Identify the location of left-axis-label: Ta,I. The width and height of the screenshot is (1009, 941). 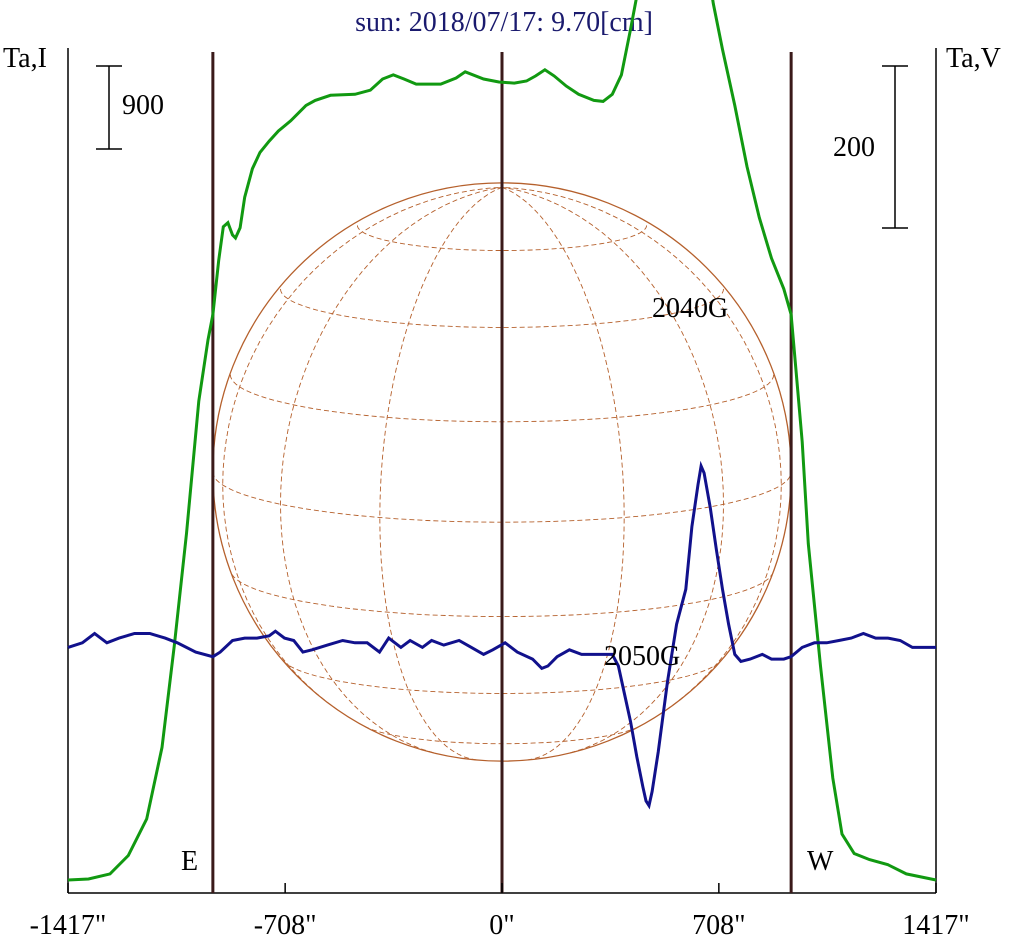
(25, 58).